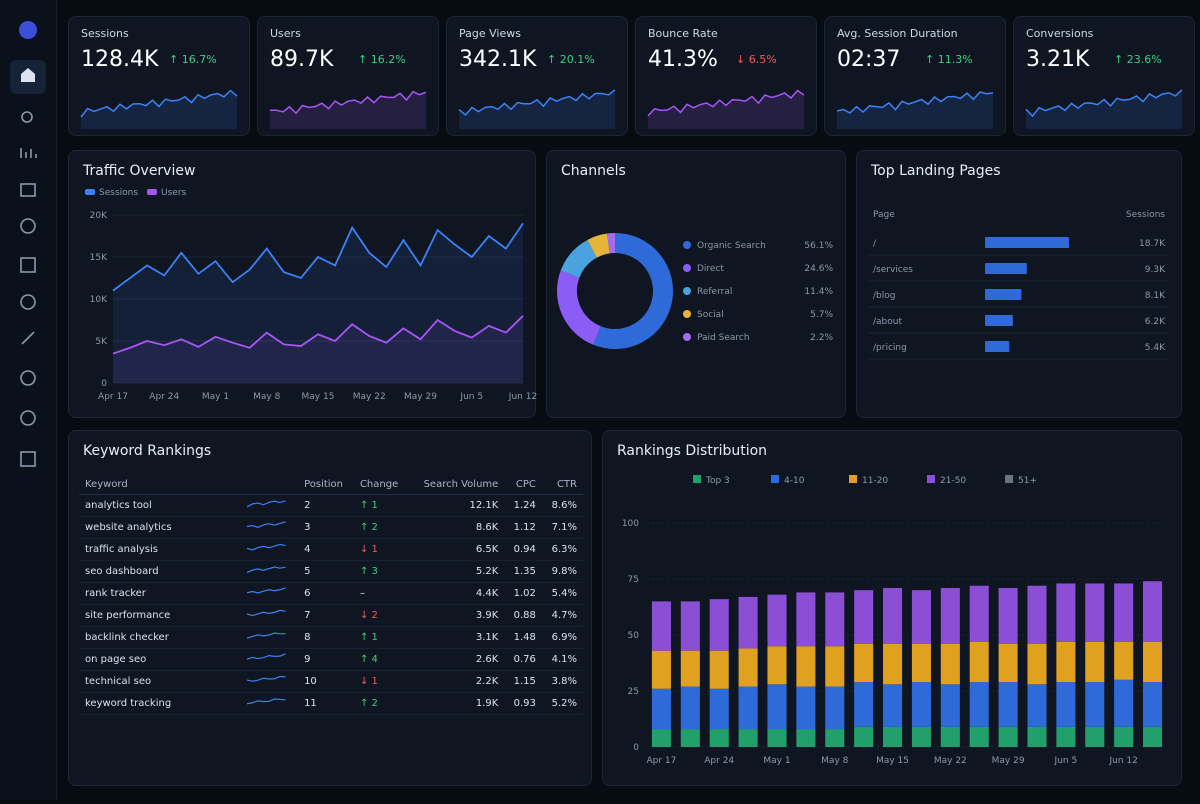  What do you see at coordinates (562, 660) in the screenshot?
I see `cell: 4.1%` at bounding box center [562, 660].